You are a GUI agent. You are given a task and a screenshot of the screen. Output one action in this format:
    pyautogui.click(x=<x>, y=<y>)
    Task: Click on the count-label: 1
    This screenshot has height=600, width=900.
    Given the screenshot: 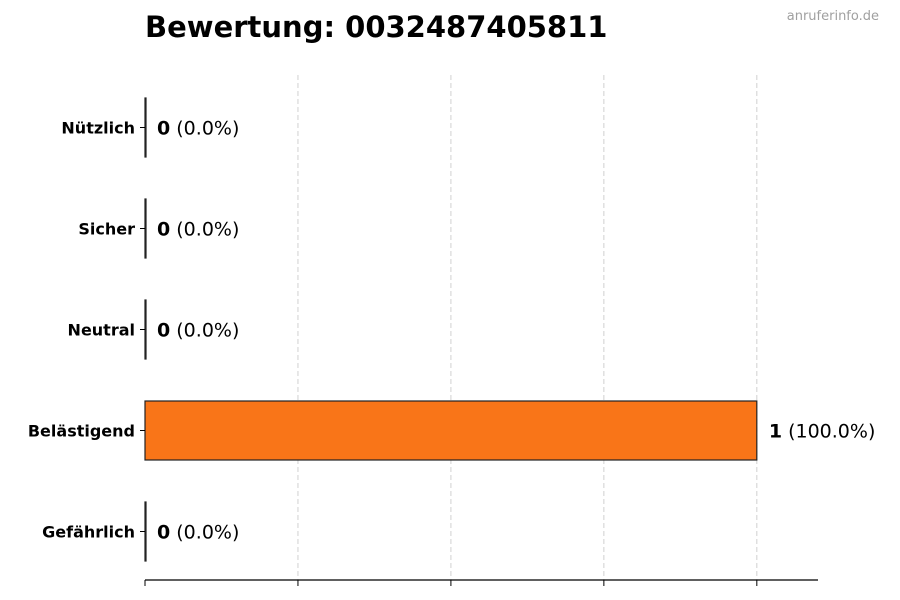 What is the action you would take?
    pyautogui.click(x=775, y=432)
    